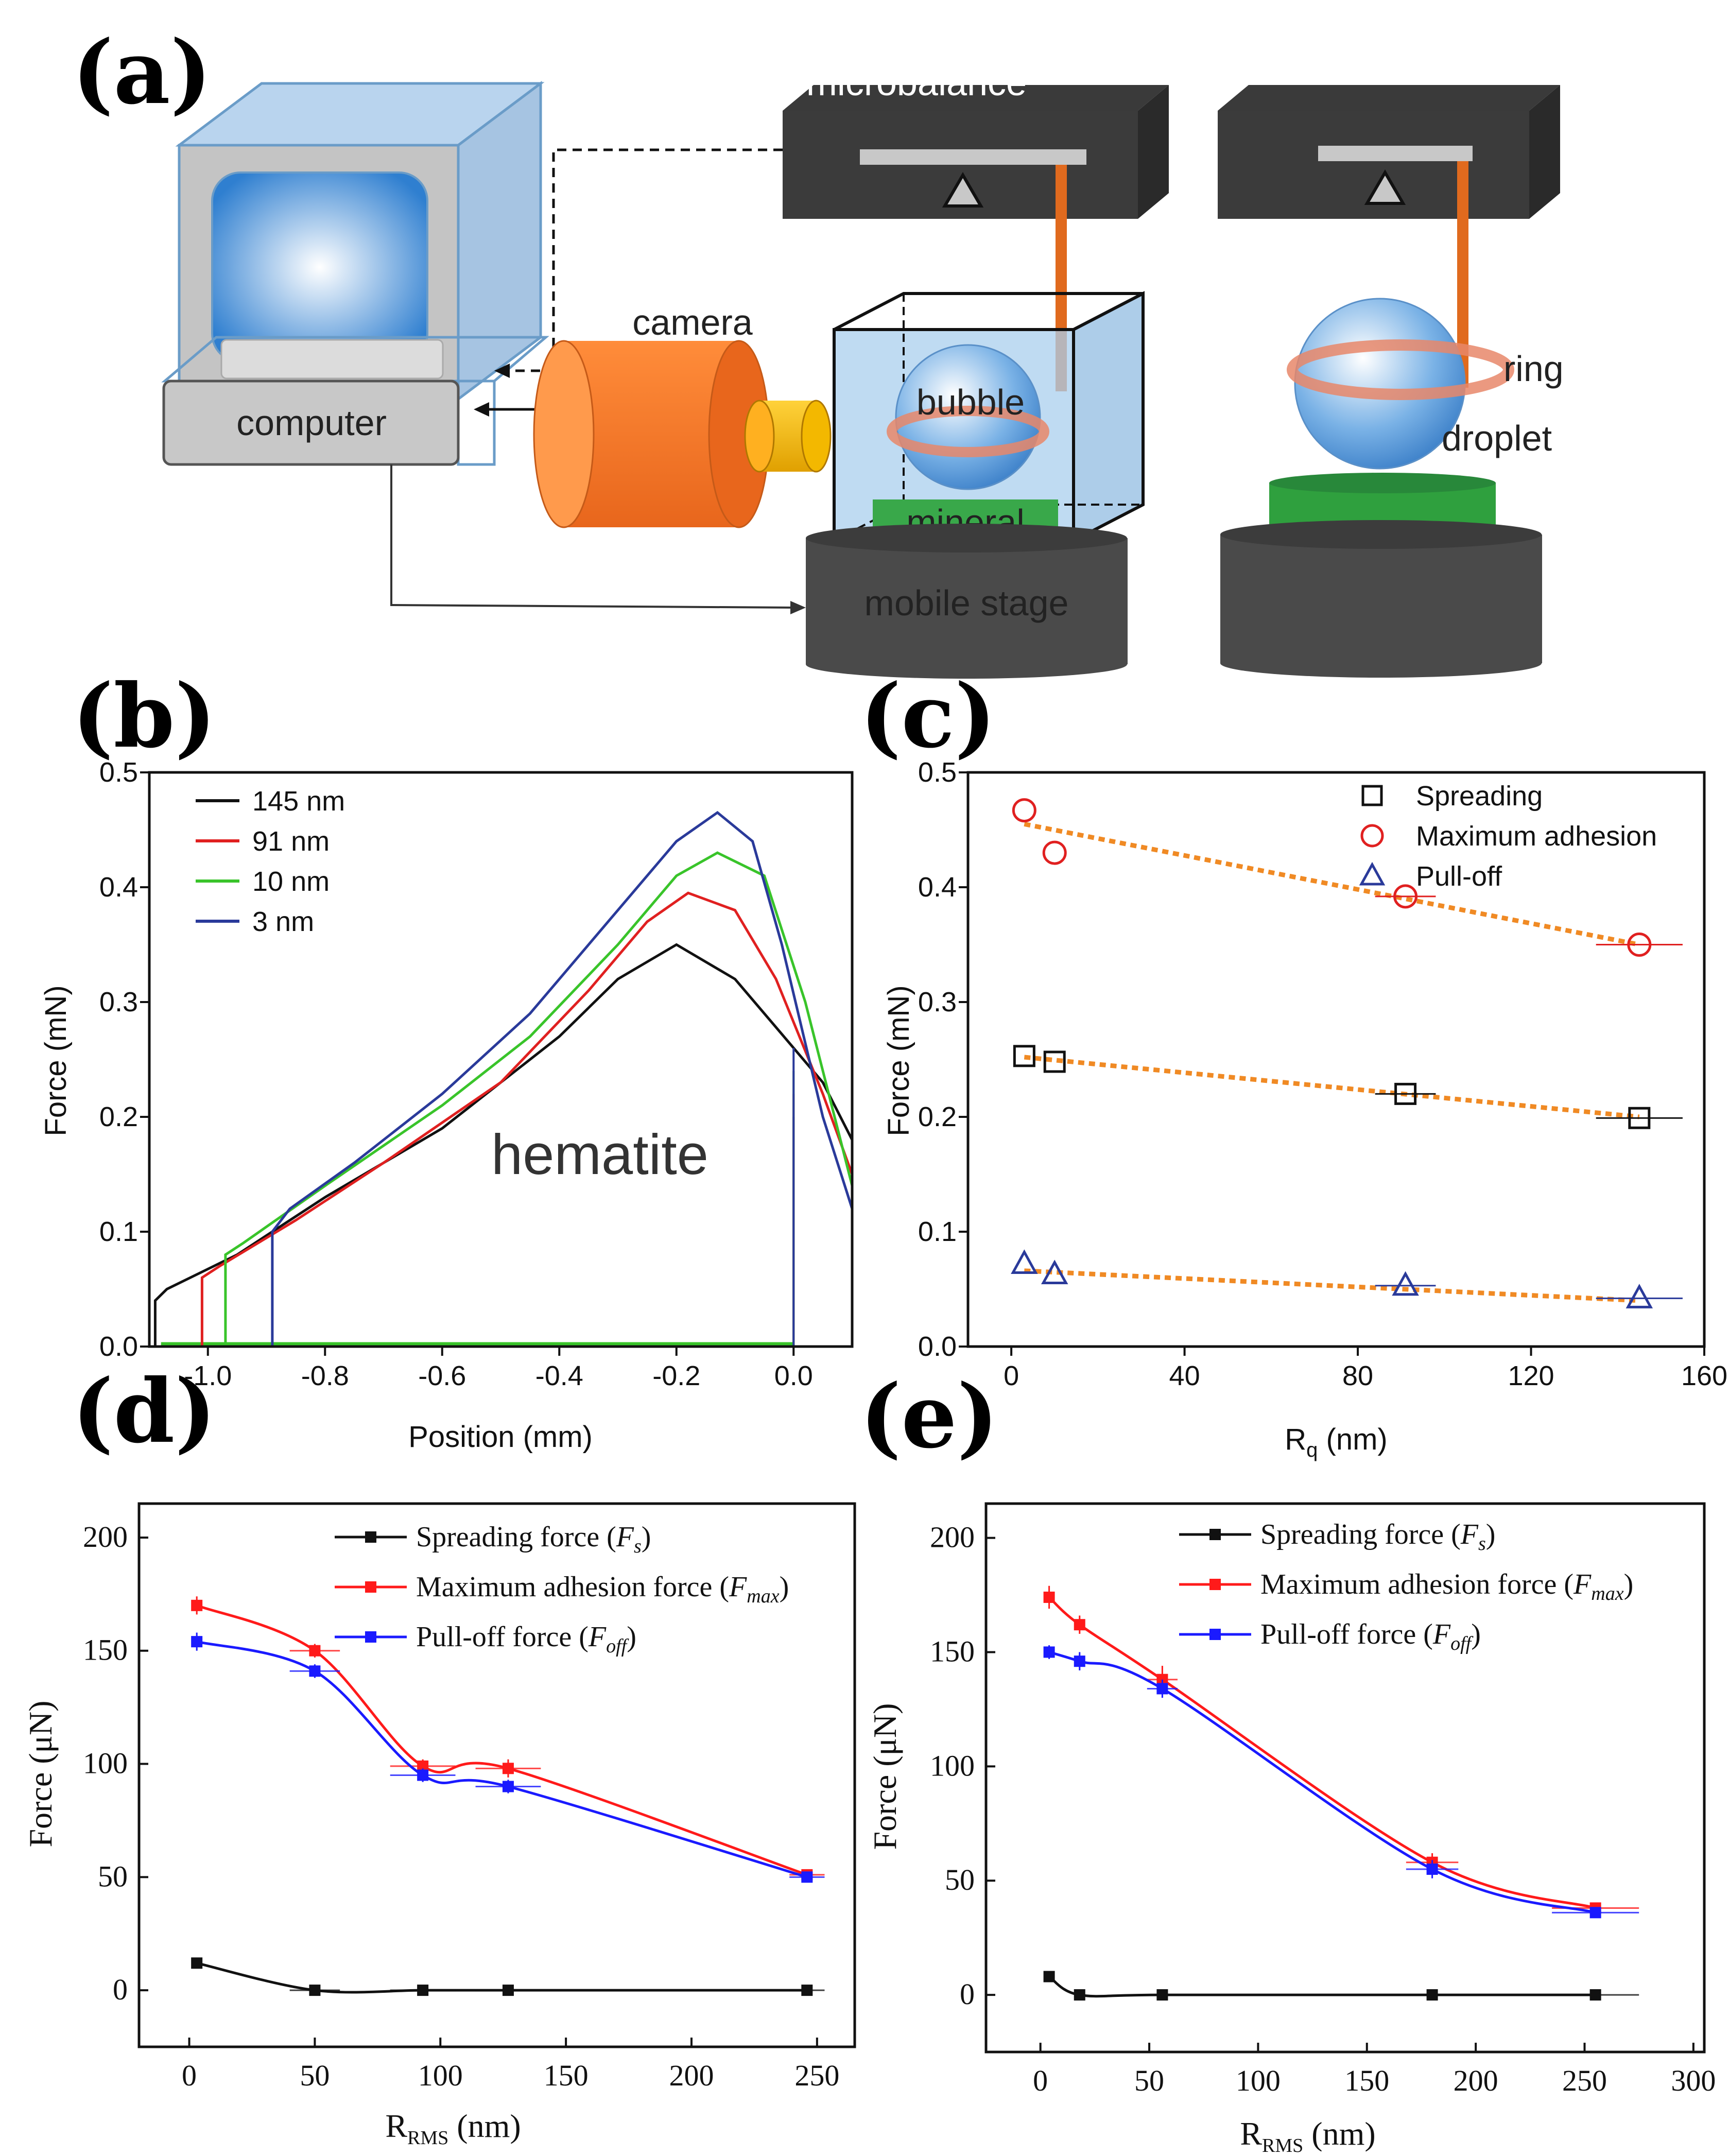  Describe the element at coordinates (442, 1375) in the screenshot. I see `chart-b-xtick-label: -0.6` at that location.